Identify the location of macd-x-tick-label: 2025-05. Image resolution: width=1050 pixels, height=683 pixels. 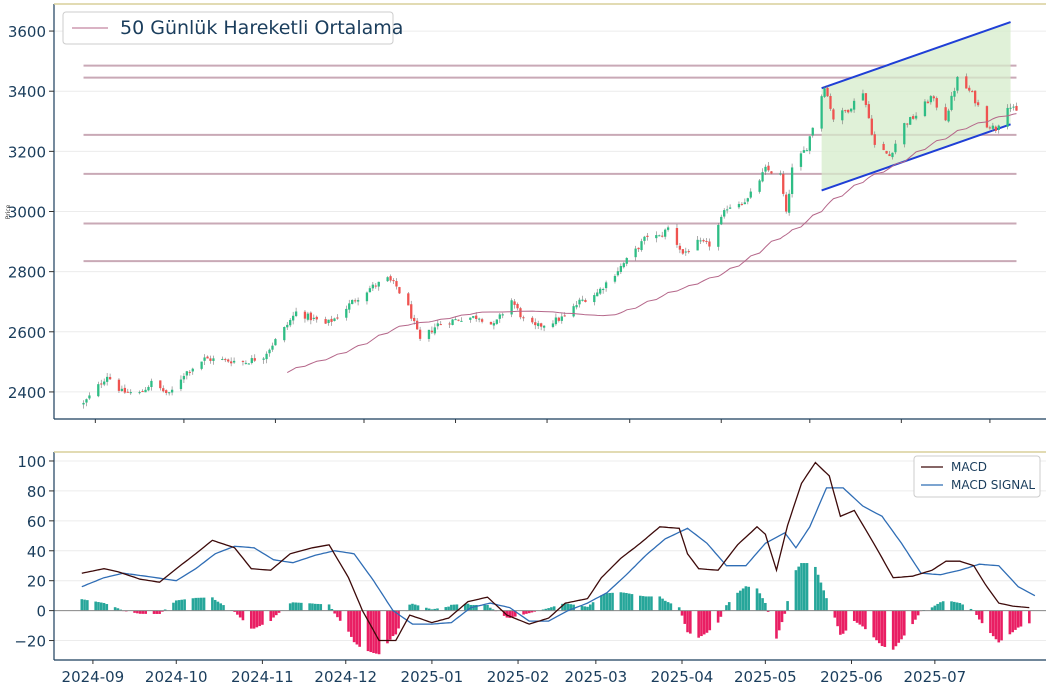
(765, 675).